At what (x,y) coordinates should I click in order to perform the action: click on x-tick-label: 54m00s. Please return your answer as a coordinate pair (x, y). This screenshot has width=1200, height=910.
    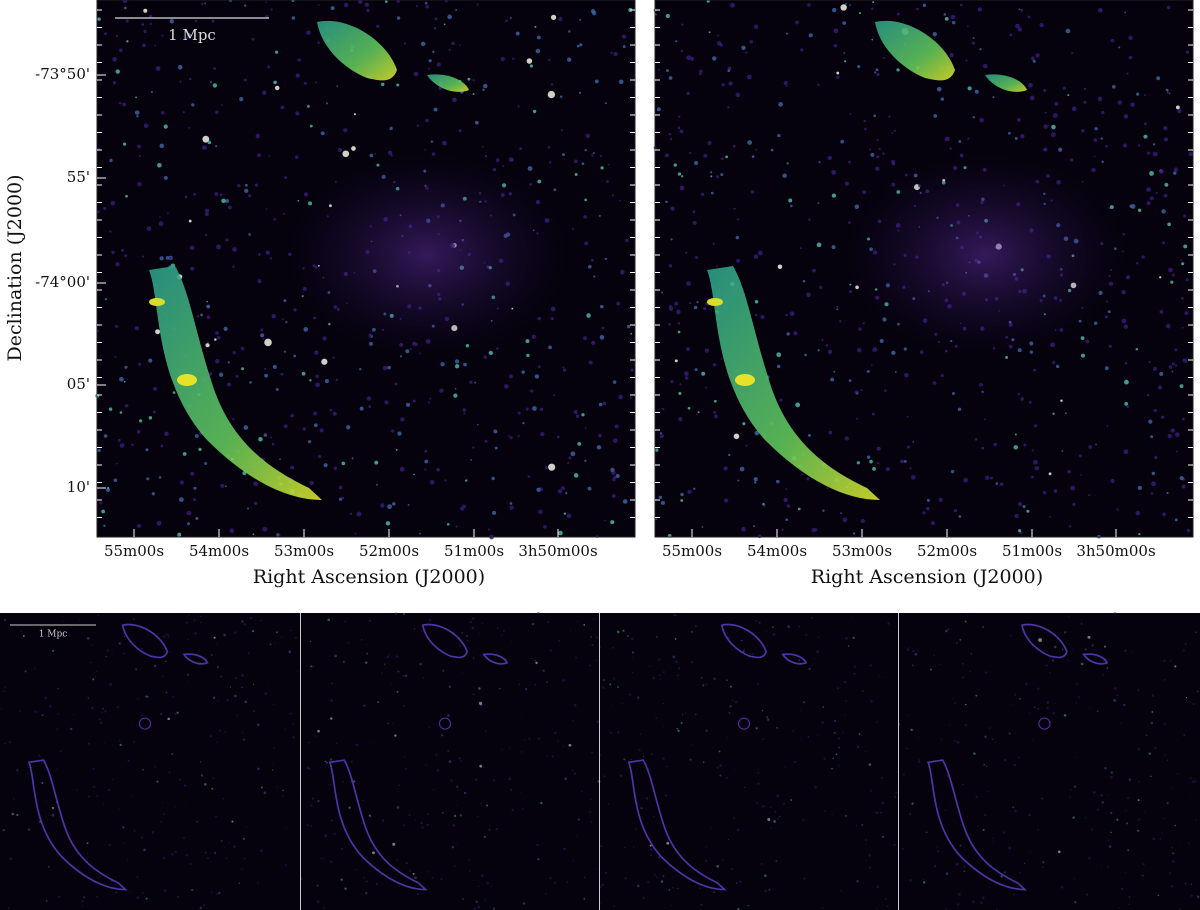
    Looking at the image, I should click on (777, 551).